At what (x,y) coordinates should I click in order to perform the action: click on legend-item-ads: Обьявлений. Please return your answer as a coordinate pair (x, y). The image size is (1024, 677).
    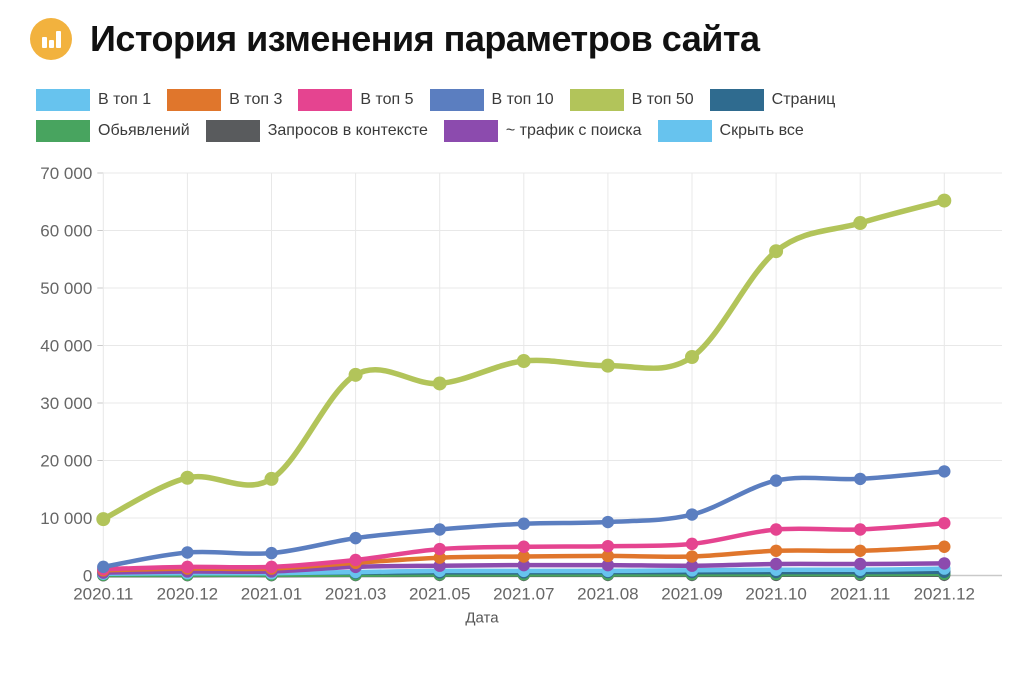
    Looking at the image, I should click on (113, 131).